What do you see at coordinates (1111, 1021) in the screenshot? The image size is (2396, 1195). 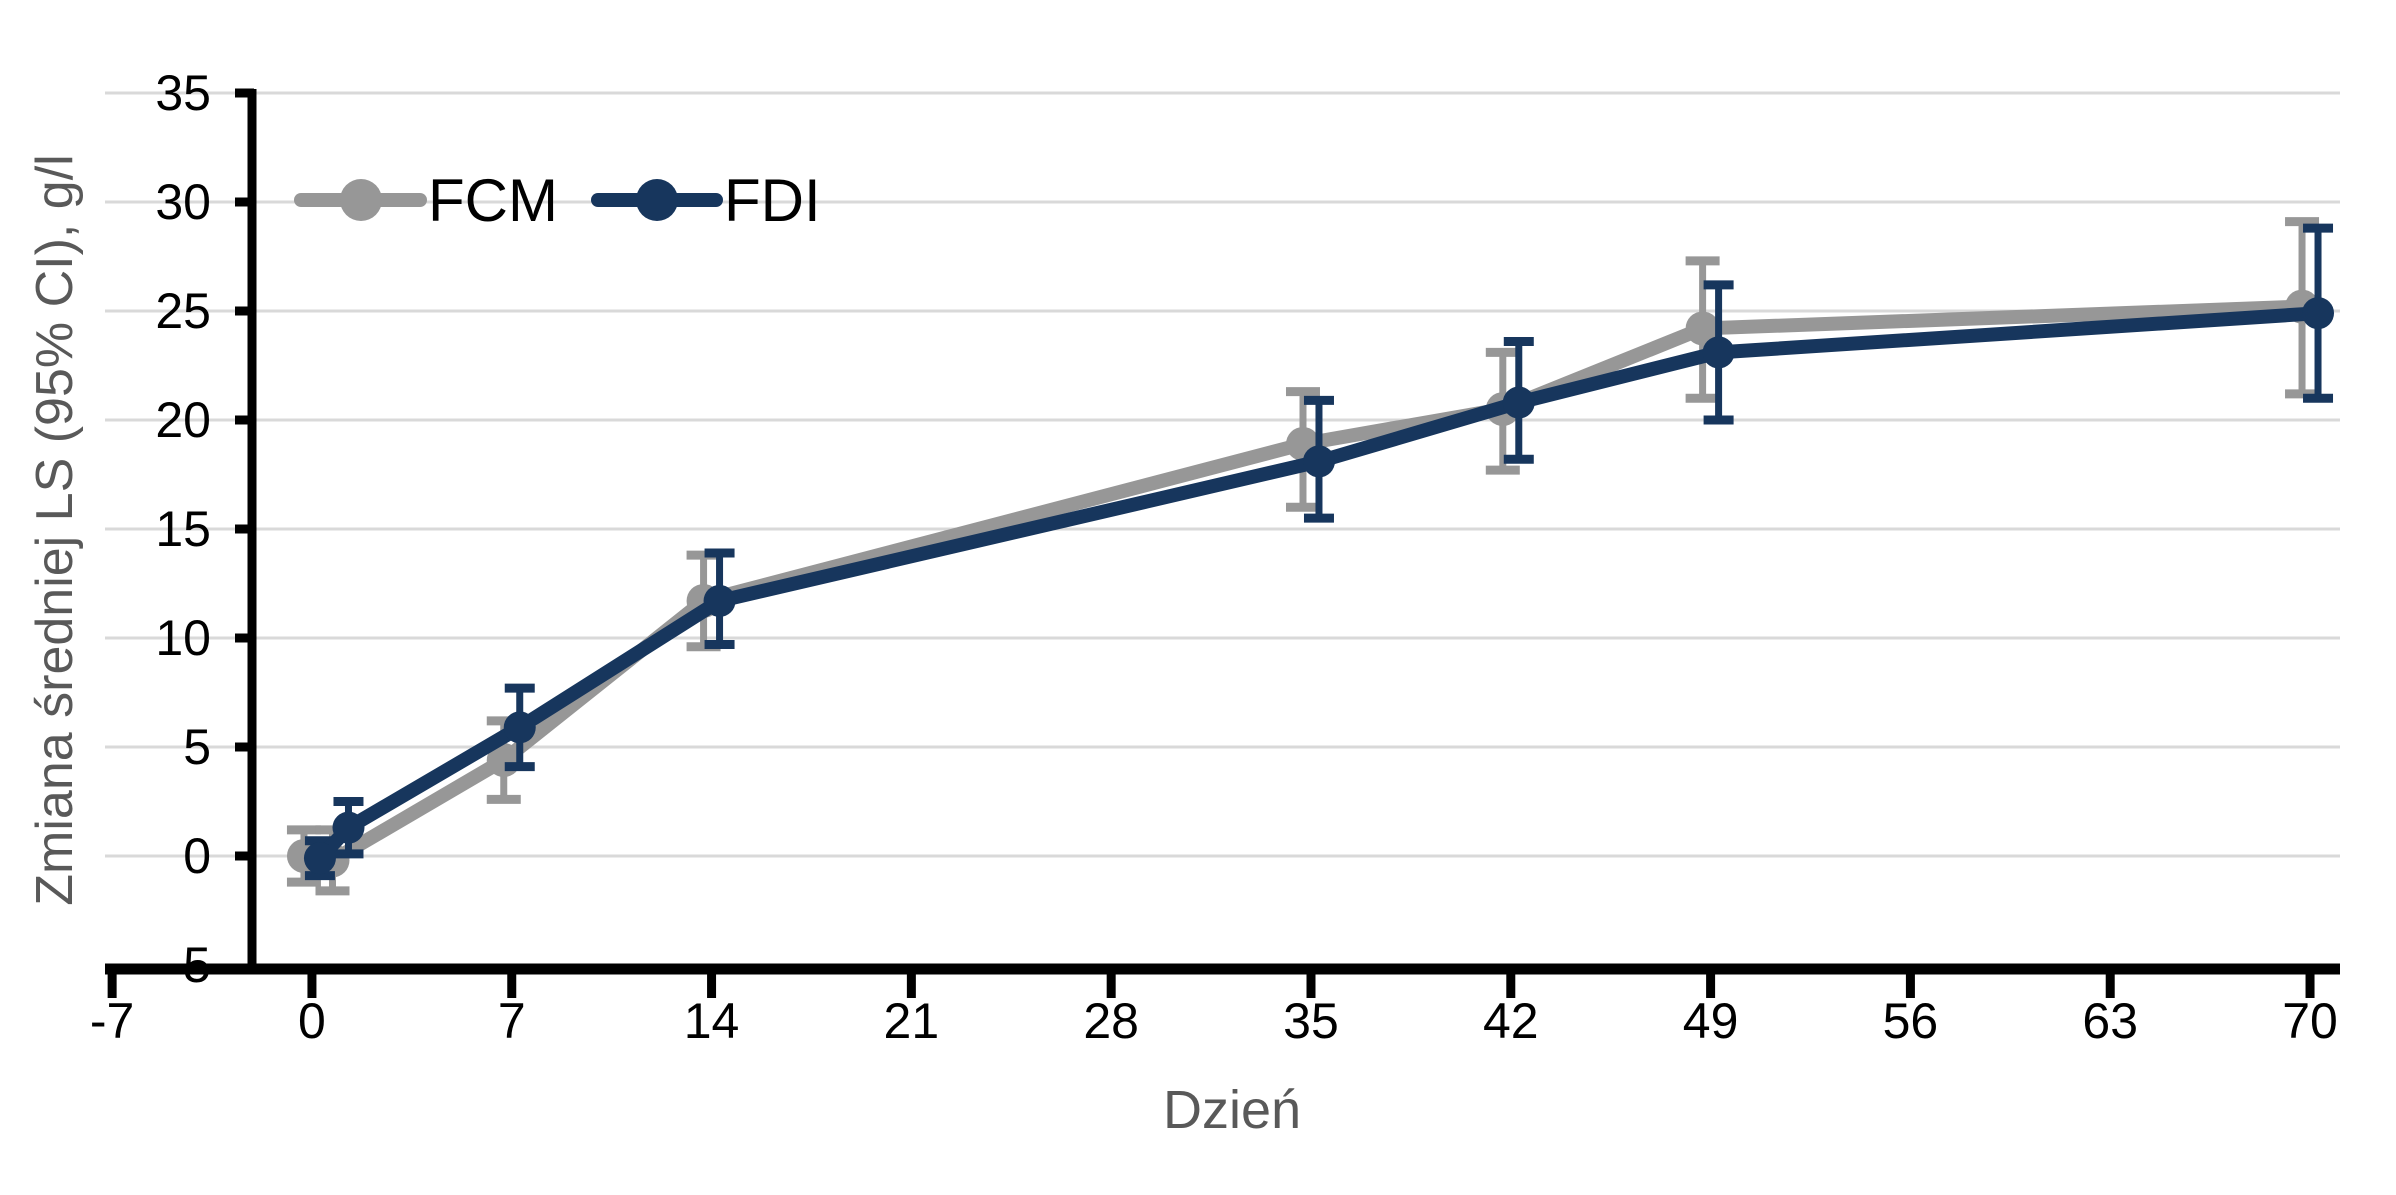 I see `x-tick-label: 28` at bounding box center [1111, 1021].